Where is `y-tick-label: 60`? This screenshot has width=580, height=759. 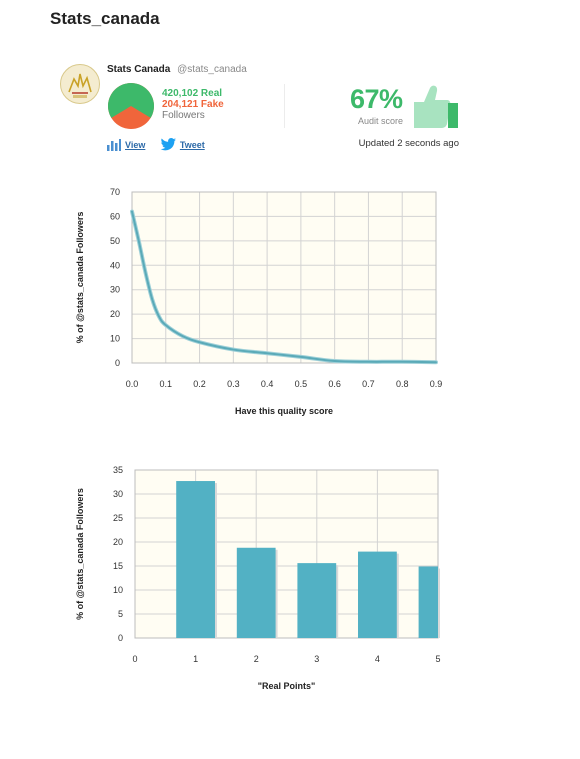 y-tick-label: 60 is located at coordinates (115, 216).